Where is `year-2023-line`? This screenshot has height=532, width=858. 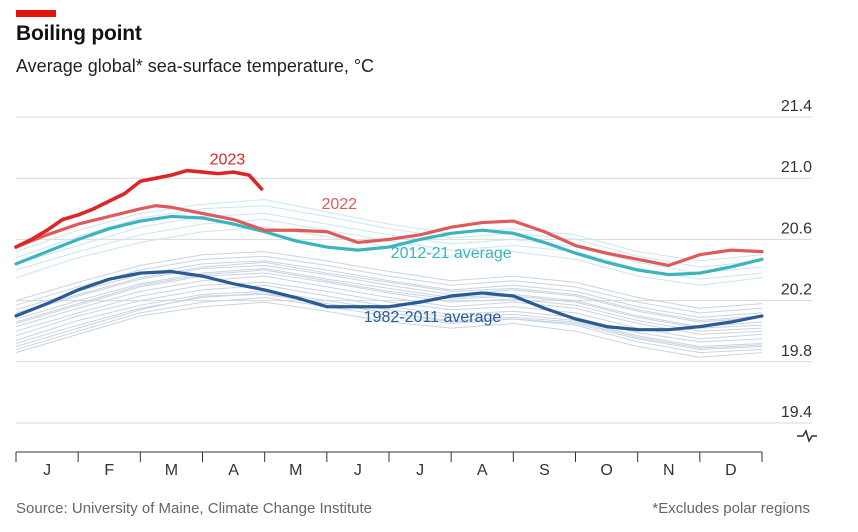 year-2023-line is located at coordinates (139, 208).